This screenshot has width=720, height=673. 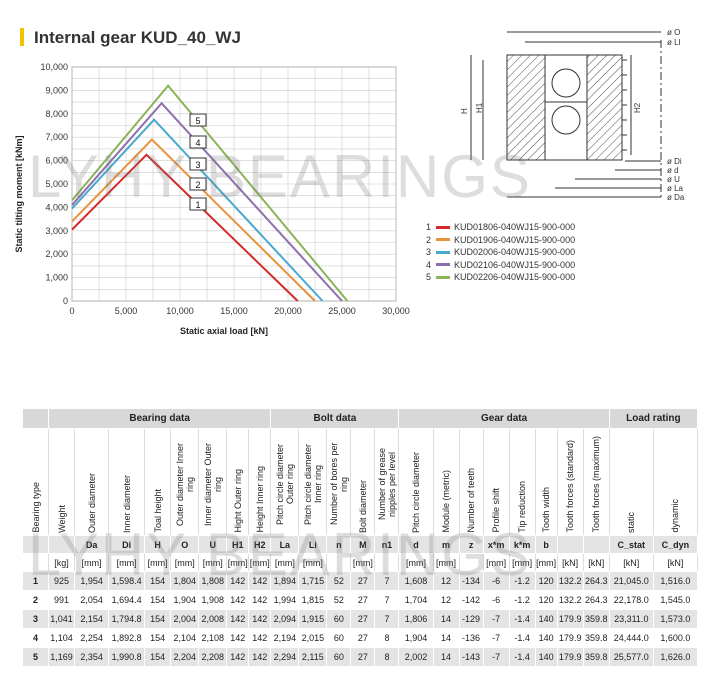 What do you see at coordinates (596, 482) in the screenshot?
I see `column-header: Tooth forces (maximum)` at bounding box center [596, 482].